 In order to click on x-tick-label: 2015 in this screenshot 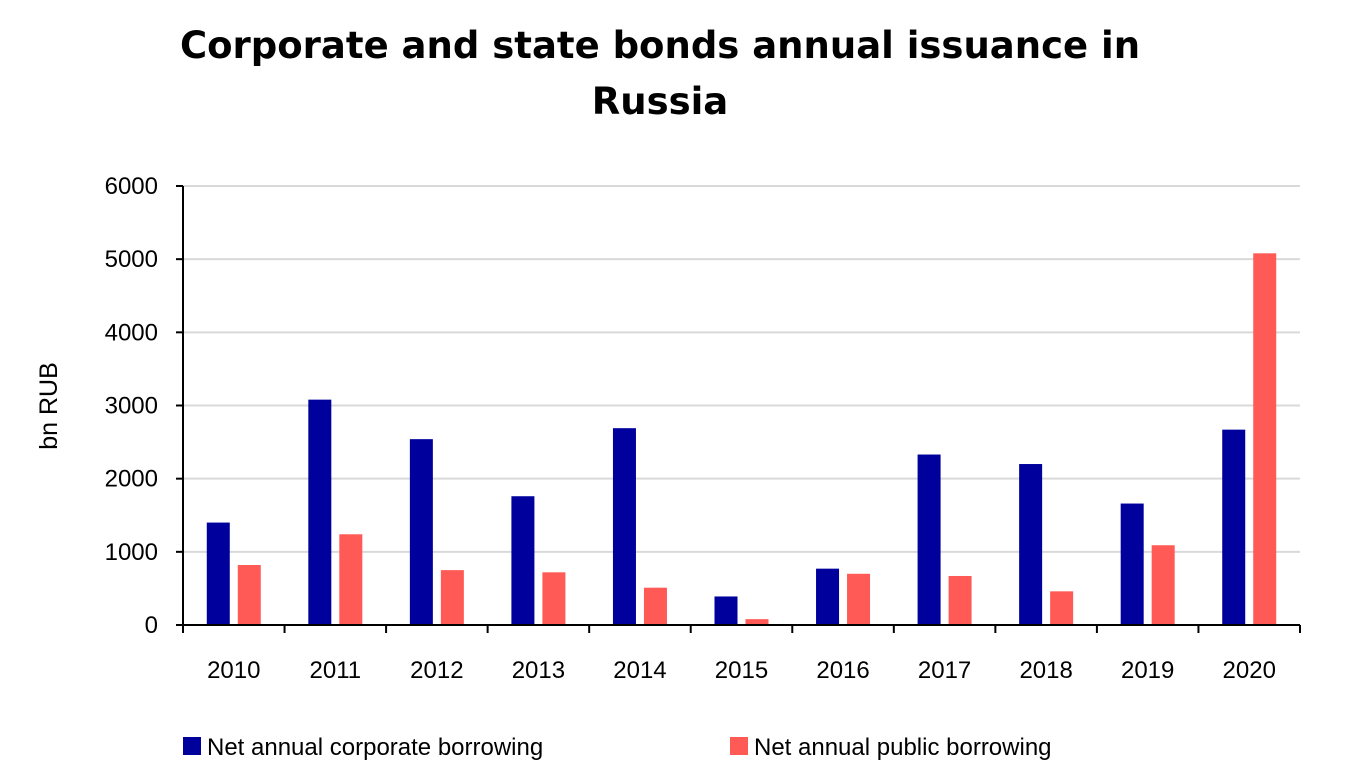, I will do `click(741, 670)`.